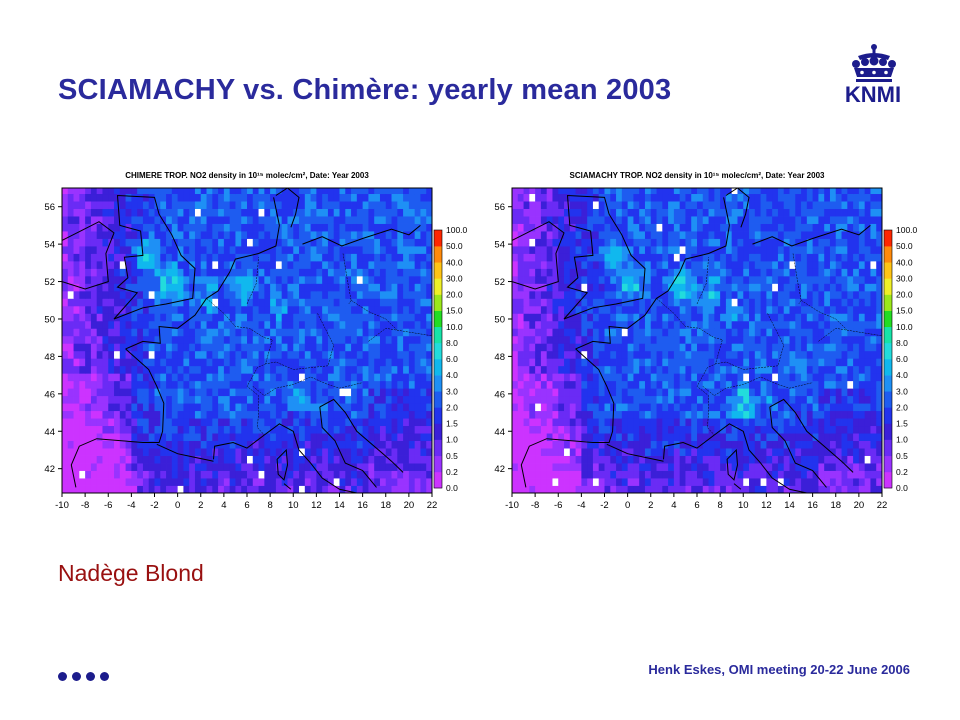 The image size is (960, 720). Describe the element at coordinates (293, 505) in the screenshot. I see `x-tick-label: 10` at that location.